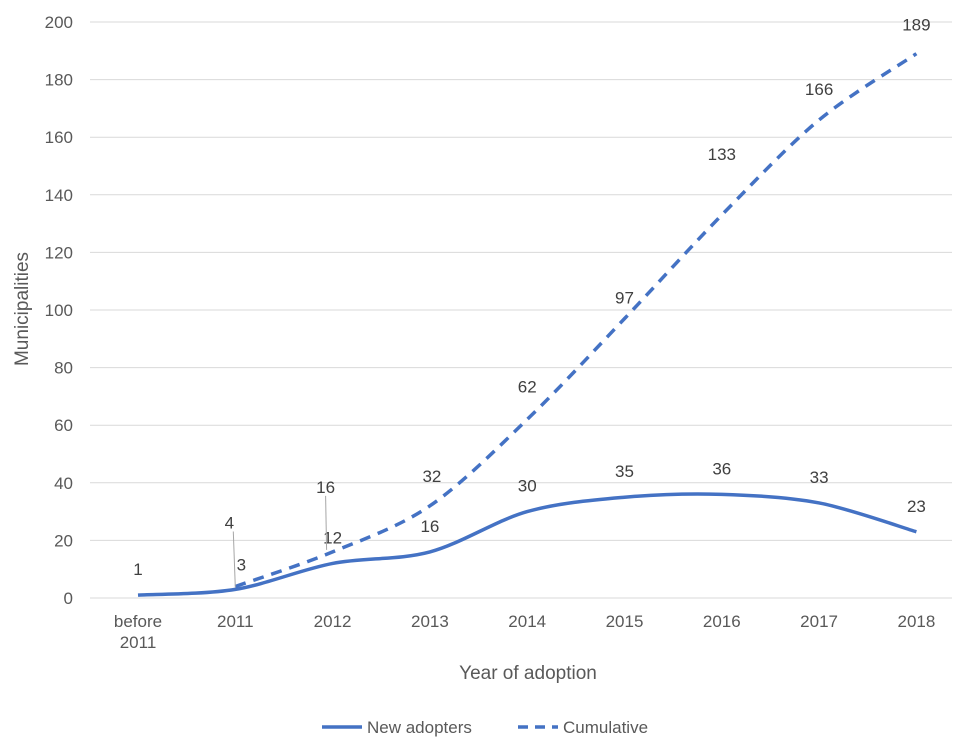  I want to click on data-label-cumulative: 32, so click(431, 476).